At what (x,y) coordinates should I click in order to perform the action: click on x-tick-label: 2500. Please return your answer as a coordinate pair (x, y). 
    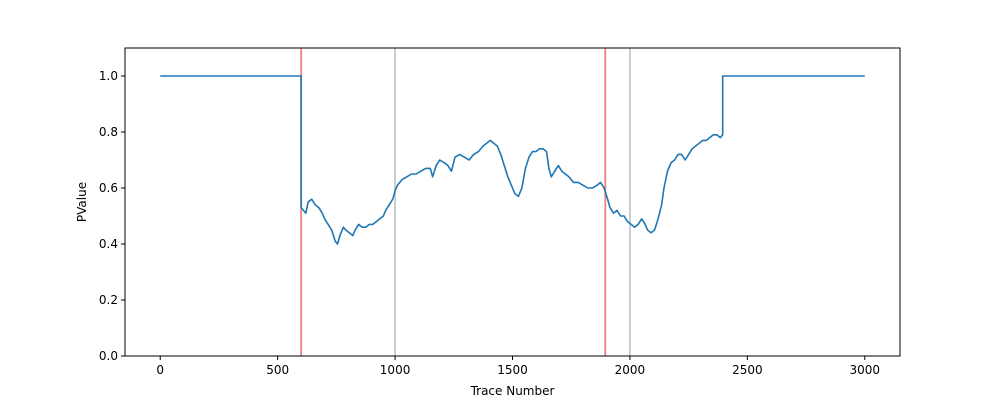
    Looking at the image, I should click on (747, 370).